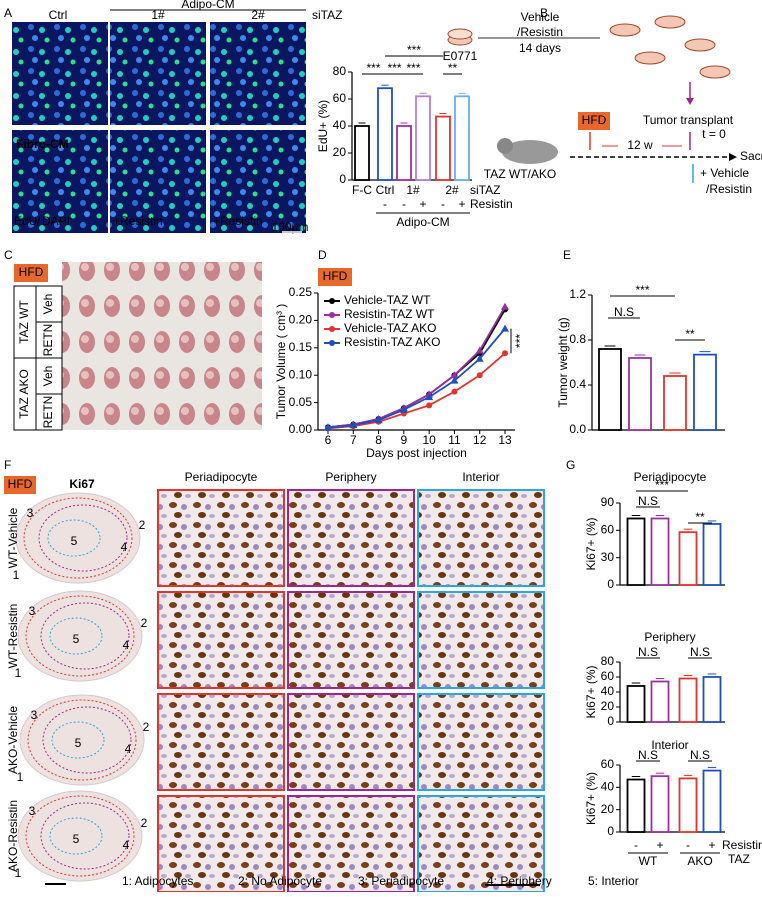  I want to click on region-number: 5, so click(76, 839).